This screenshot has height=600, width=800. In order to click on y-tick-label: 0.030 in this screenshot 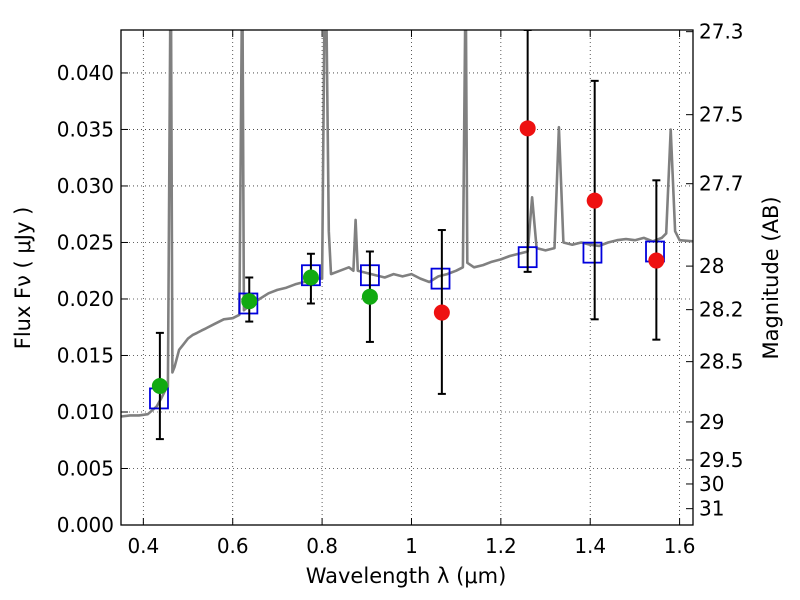, I will do `click(85, 186)`.